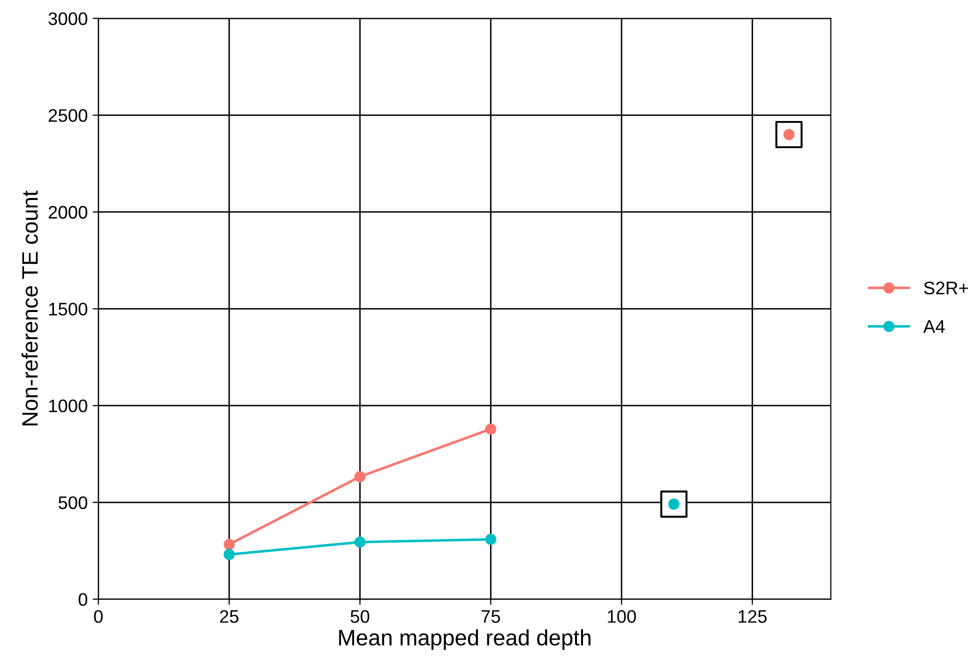  I want to click on x-axis-title: Mean mapped read depth, so click(464, 639).